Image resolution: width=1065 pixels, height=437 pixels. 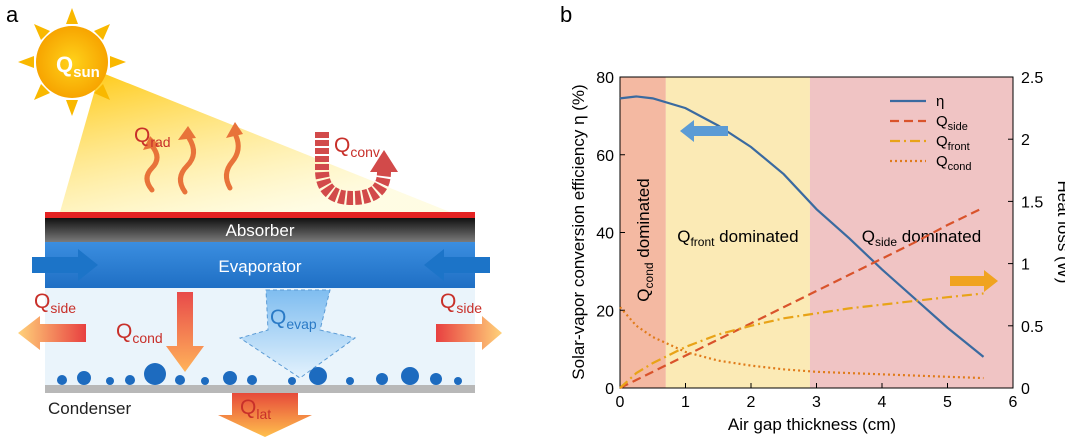 I want to click on evaporator-label: Evaporator, so click(x=259, y=266).